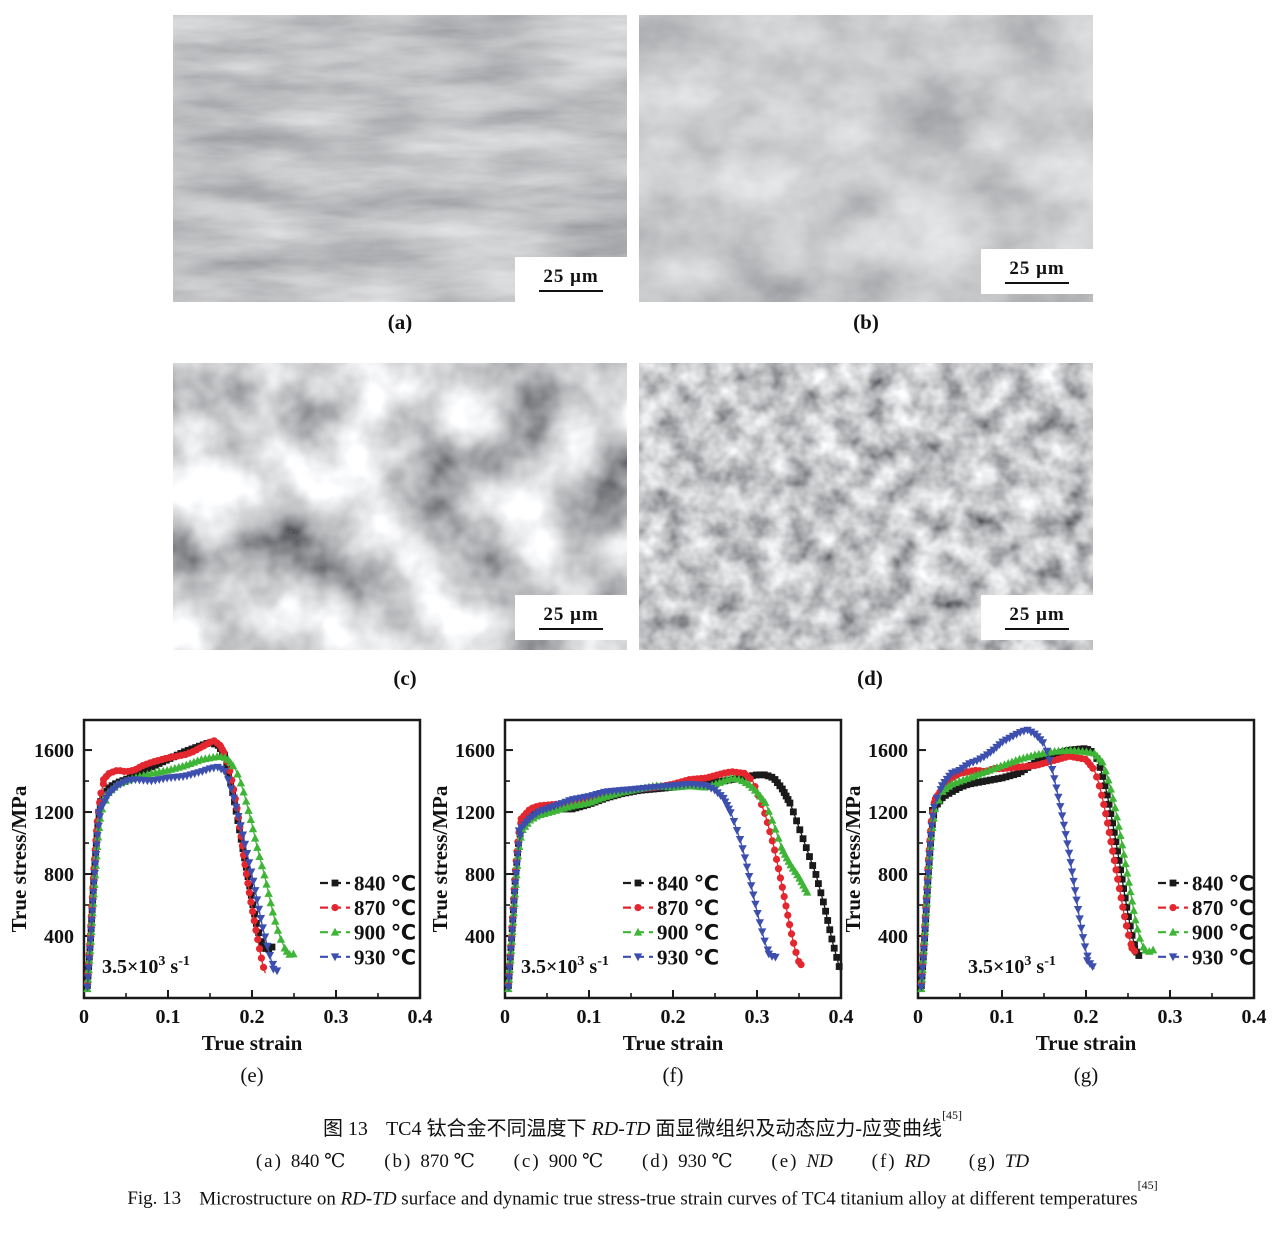  I want to click on caption-english-ref: [45], so click(1147, 1185).